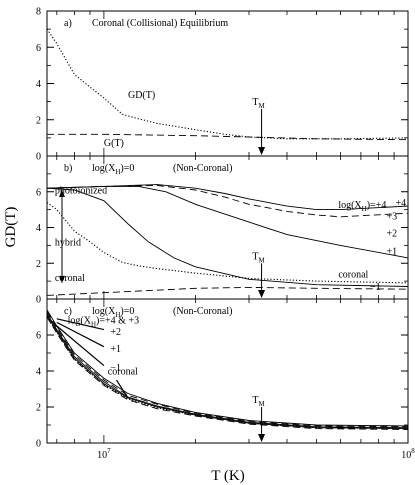 The image size is (415, 485). Describe the element at coordinates (160, 23) in the screenshot. I see `panel-a-title: Coronal (Collisional) Equilibrium` at that location.